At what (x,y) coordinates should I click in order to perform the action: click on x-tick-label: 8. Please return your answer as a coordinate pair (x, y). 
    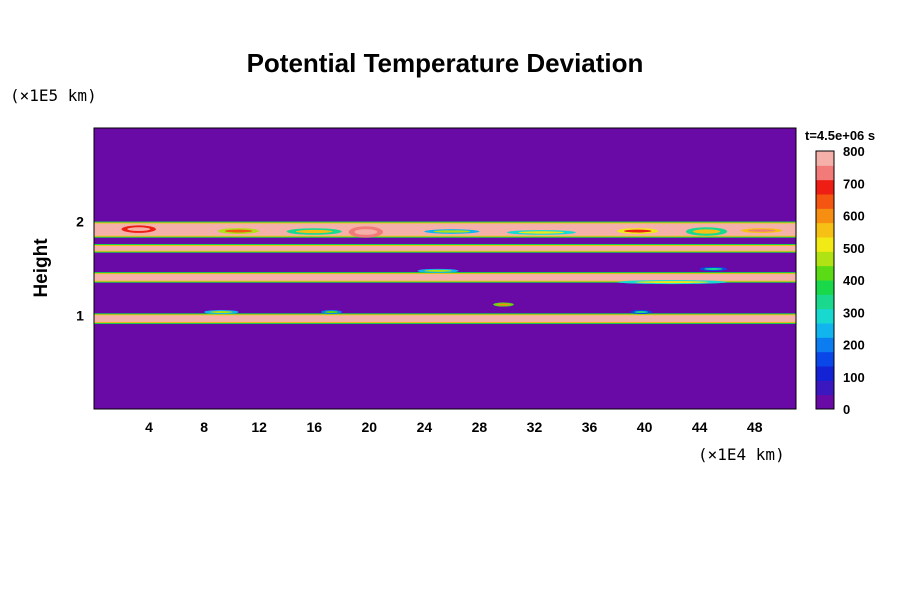
    Looking at the image, I should click on (204, 427).